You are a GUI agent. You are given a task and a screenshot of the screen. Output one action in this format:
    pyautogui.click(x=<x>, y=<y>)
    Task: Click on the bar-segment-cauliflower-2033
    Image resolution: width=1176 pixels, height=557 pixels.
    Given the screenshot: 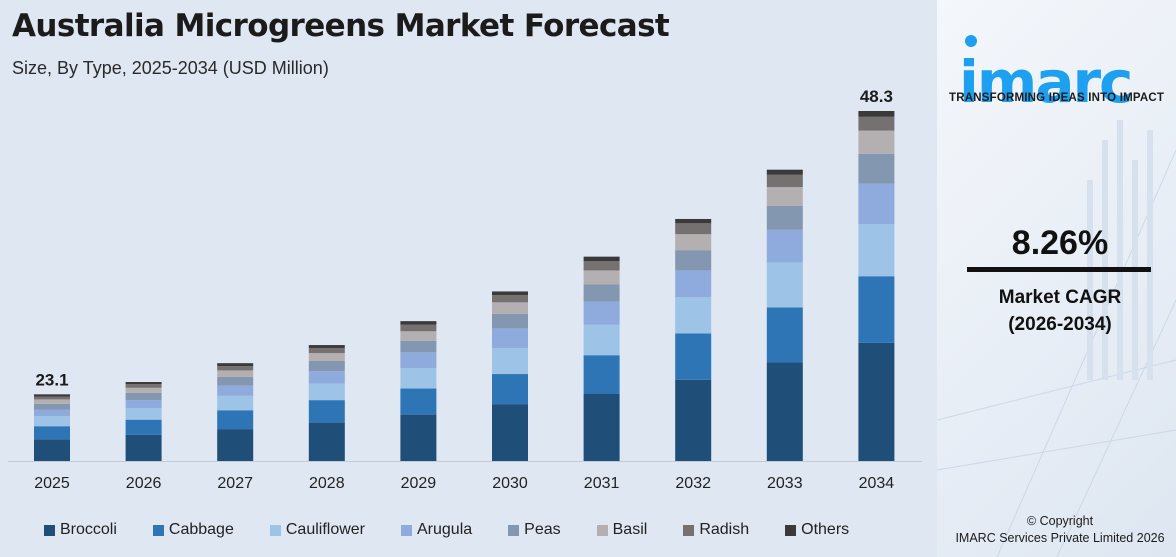 What is the action you would take?
    pyautogui.click(x=784, y=285)
    